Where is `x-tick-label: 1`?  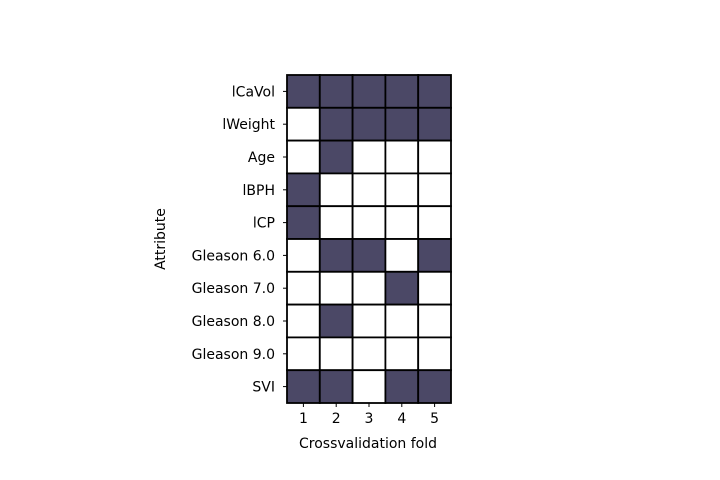
x-tick-label: 1 is located at coordinates (303, 419).